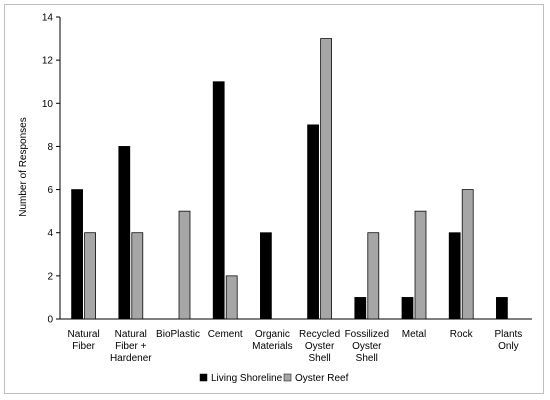 Image resolution: width=550 pixels, height=400 pixels. Describe the element at coordinates (414, 334) in the screenshot. I see `category-label: Metal` at that location.